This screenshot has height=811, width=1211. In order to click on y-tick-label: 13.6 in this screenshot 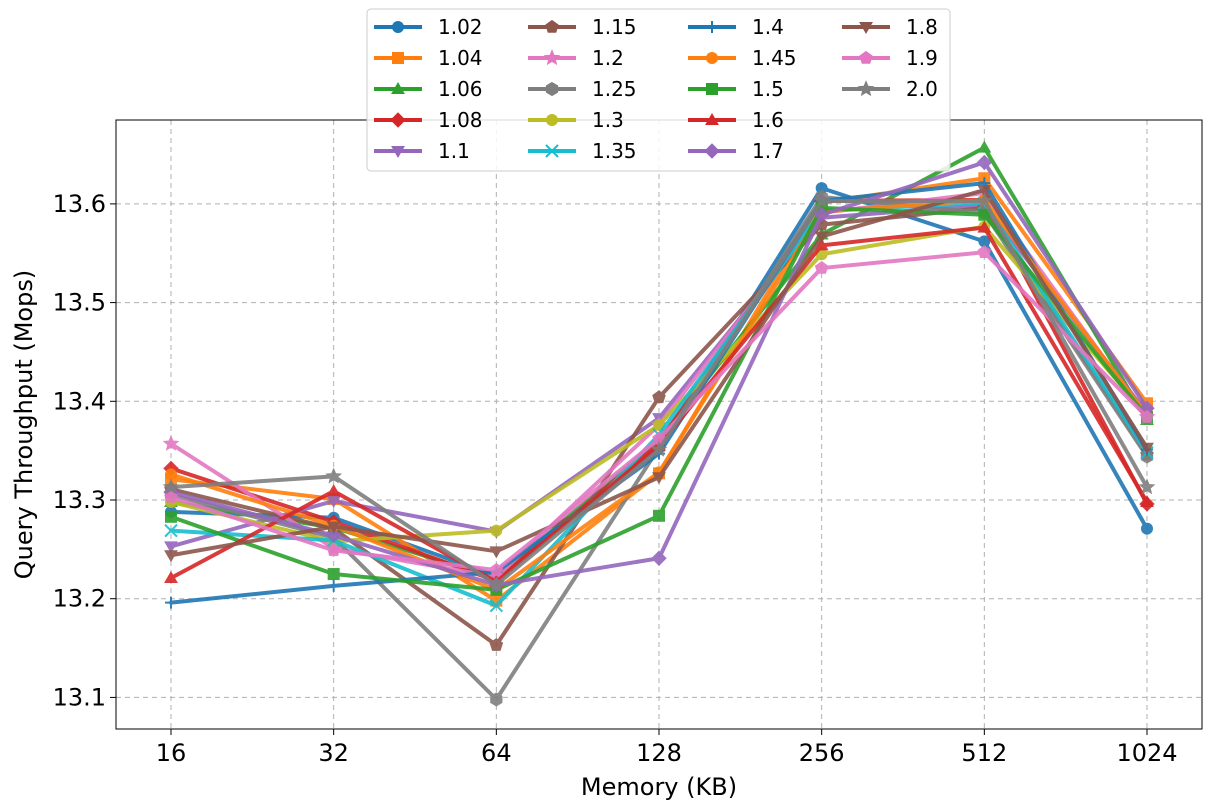, I will do `click(79, 204)`.